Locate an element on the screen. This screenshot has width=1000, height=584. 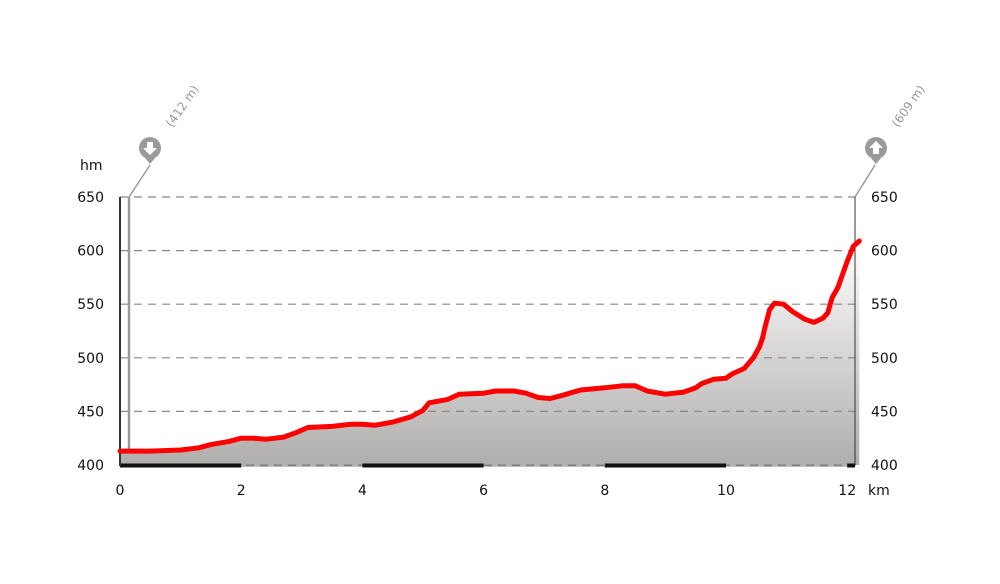
x-axis-unit-label: km is located at coordinates (879, 491).